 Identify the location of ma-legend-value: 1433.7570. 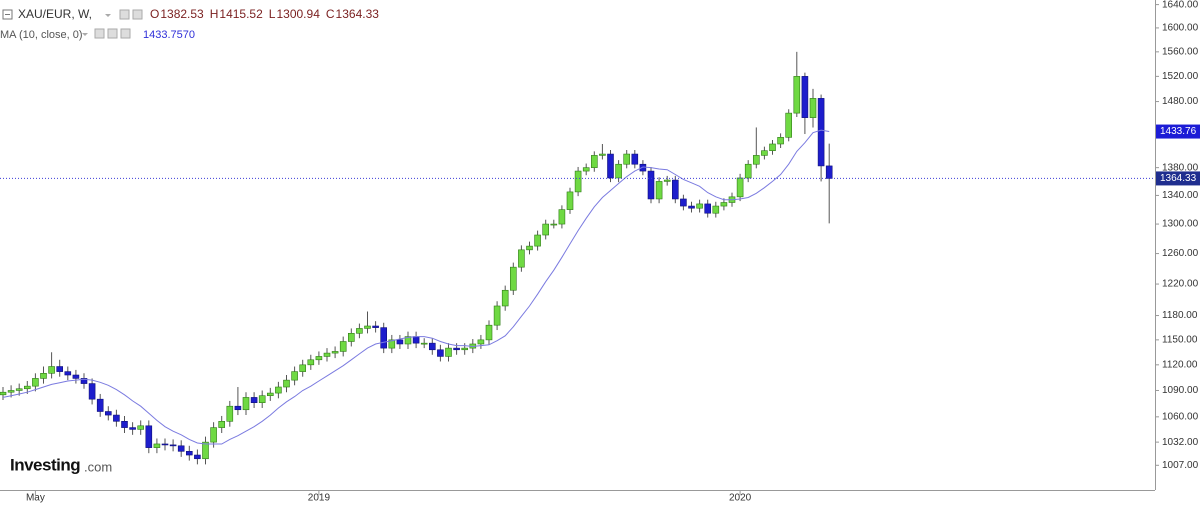
(169, 35).